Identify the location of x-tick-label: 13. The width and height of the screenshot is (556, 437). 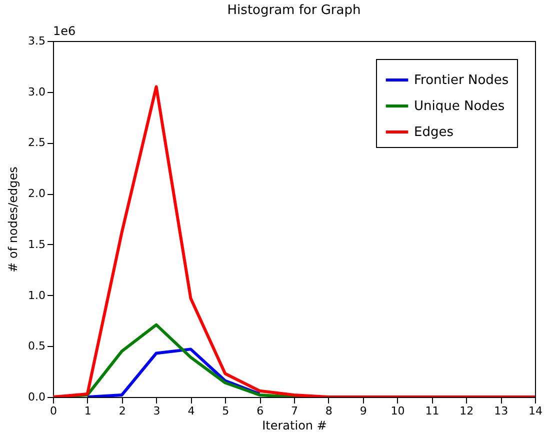
(501, 411).